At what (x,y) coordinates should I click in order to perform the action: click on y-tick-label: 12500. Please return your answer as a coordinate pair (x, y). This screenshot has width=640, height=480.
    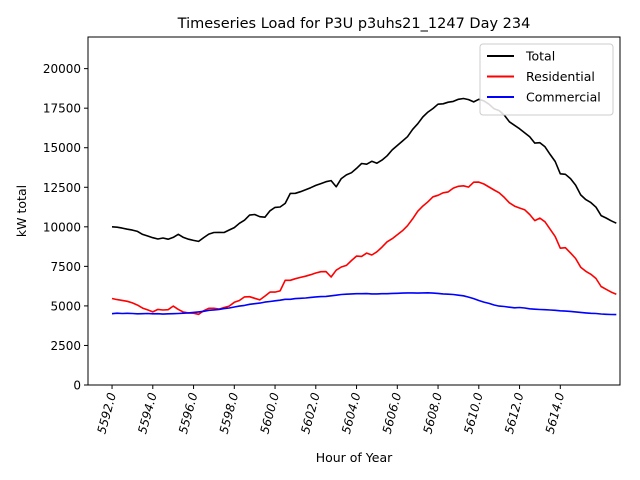
    Looking at the image, I should click on (62, 188).